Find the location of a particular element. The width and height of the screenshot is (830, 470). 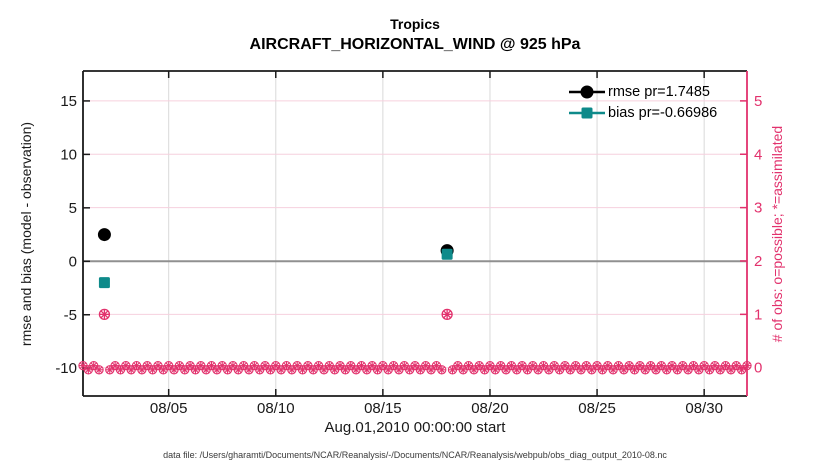

x-tick-label: 08/25 is located at coordinates (597, 408).